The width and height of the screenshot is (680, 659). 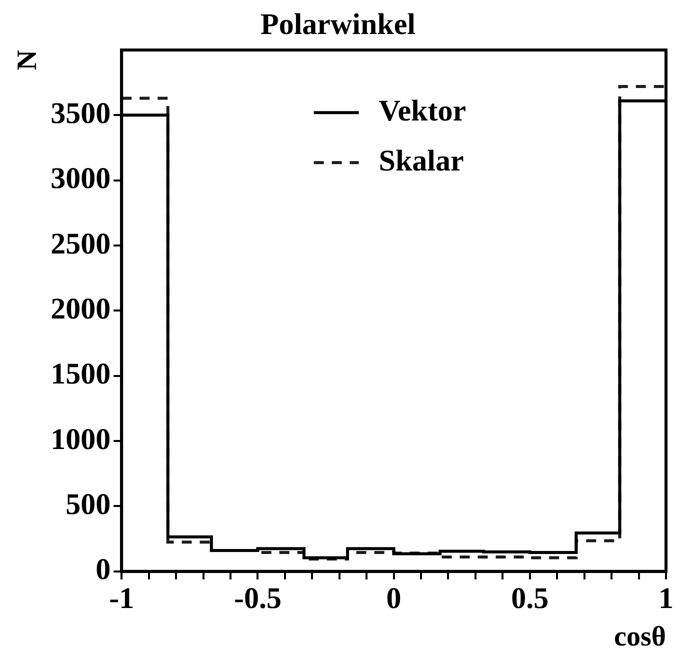 I want to click on y-tick-label: 2500, so click(x=80, y=243).